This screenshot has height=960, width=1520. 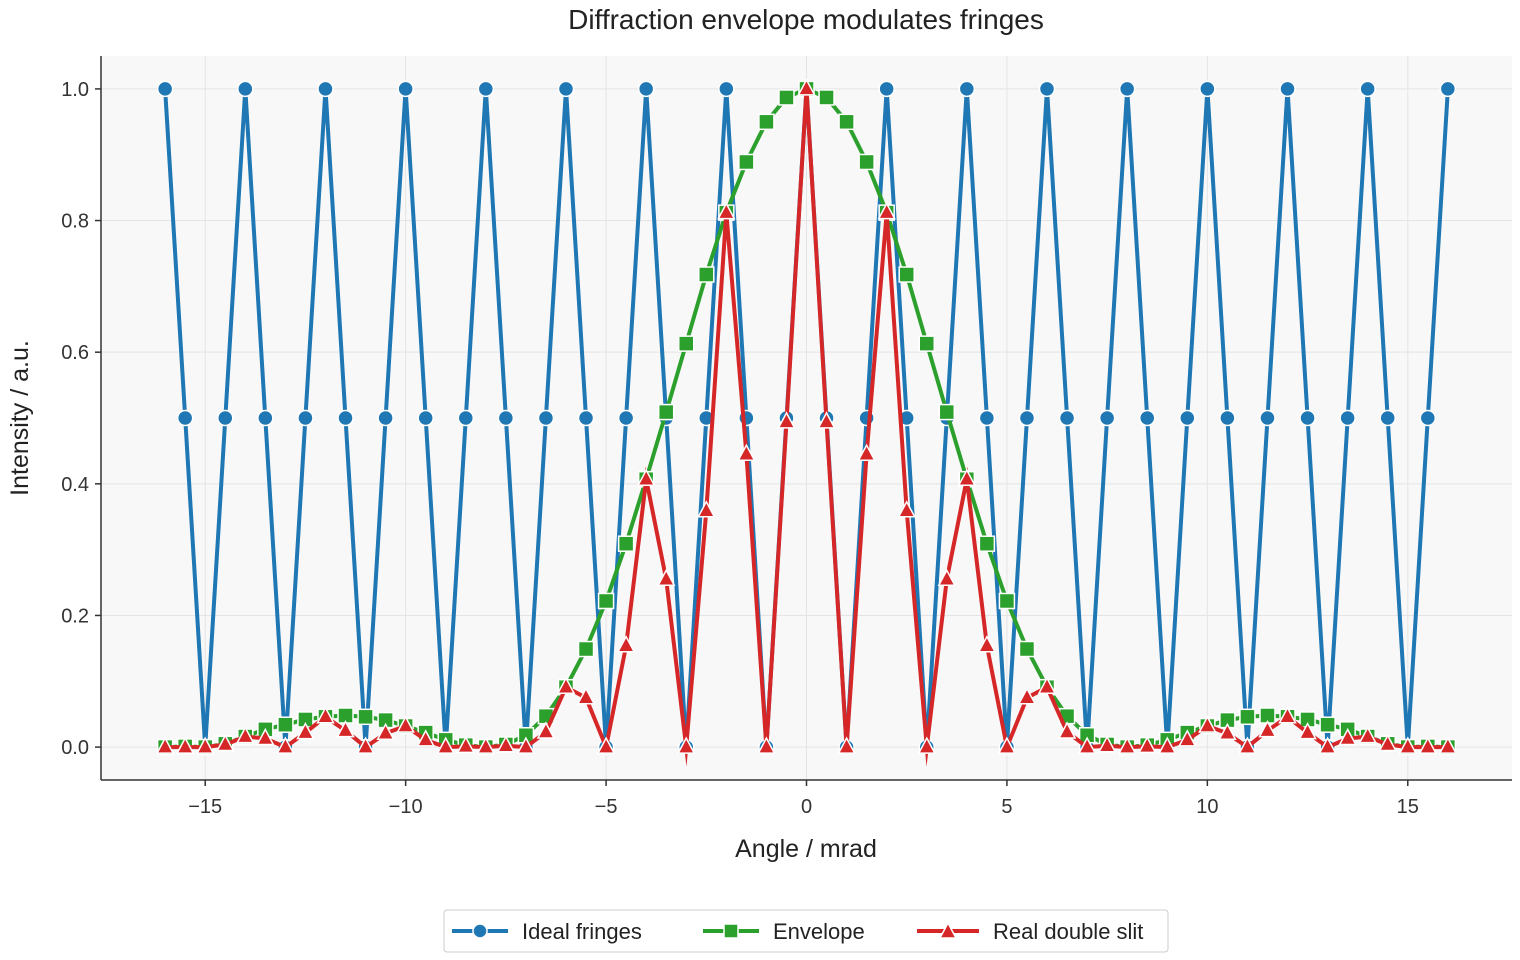 What do you see at coordinates (582, 931) in the screenshot?
I see `legend-label-ideal-fringes: Ideal fringes` at bounding box center [582, 931].